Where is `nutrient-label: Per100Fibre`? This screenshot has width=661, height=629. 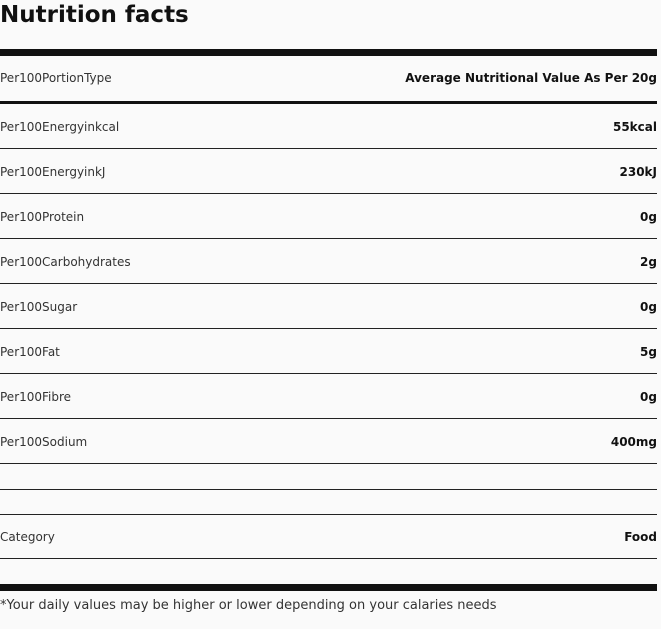 nutrient-label: Per100Fibre is located at coordinates (36, 397).